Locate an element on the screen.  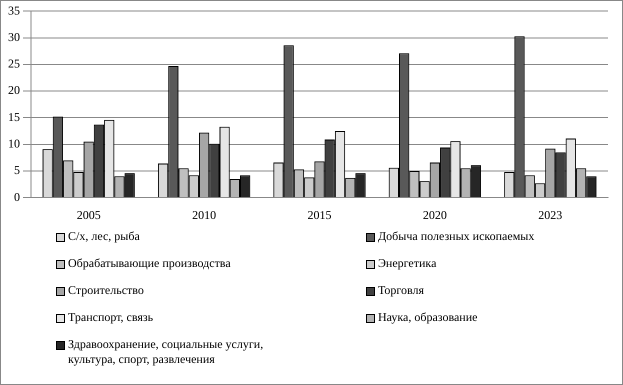
legend-label: Энергетика is located at coordinates (407, 263).